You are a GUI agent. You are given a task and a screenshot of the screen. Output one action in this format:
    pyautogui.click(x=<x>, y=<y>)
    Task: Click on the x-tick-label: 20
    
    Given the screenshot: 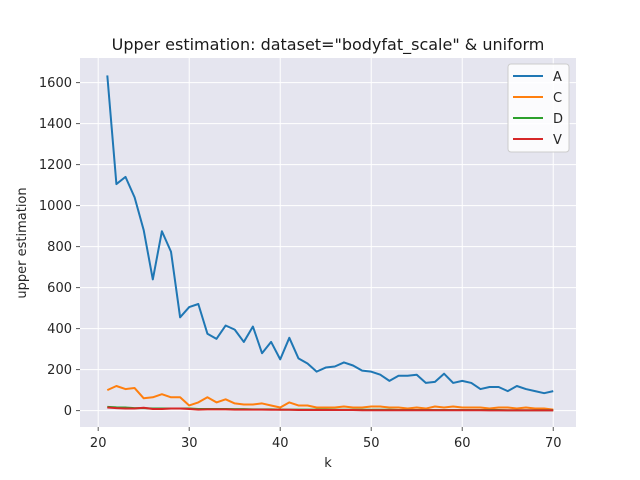 What is the action you would take?
    pyautogui.click(x=98, y=443)
    